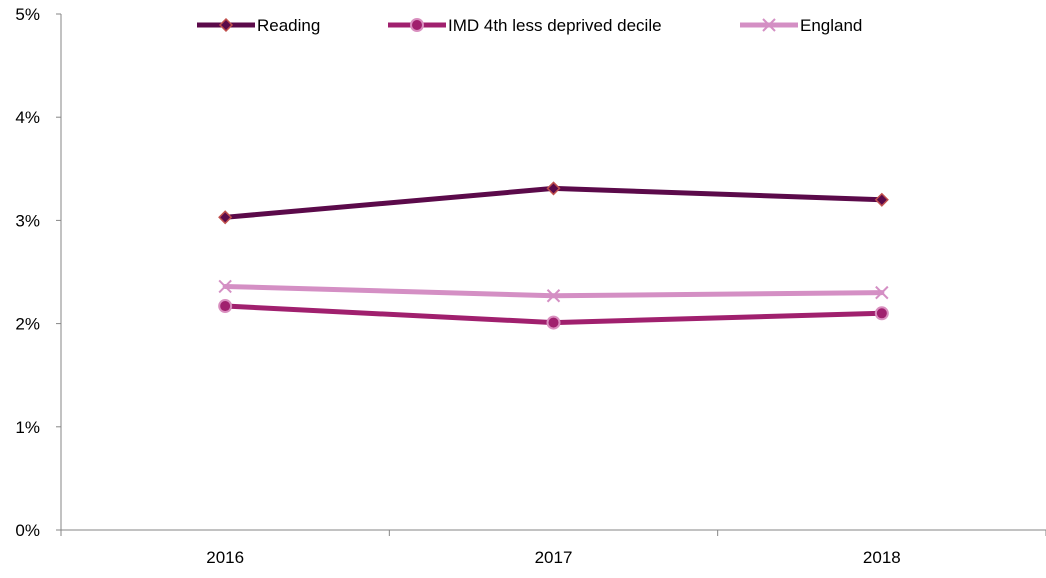 This screenshot has width=1046, height=578. I want to click on y-tick-label: 0%, so click(27, 530).